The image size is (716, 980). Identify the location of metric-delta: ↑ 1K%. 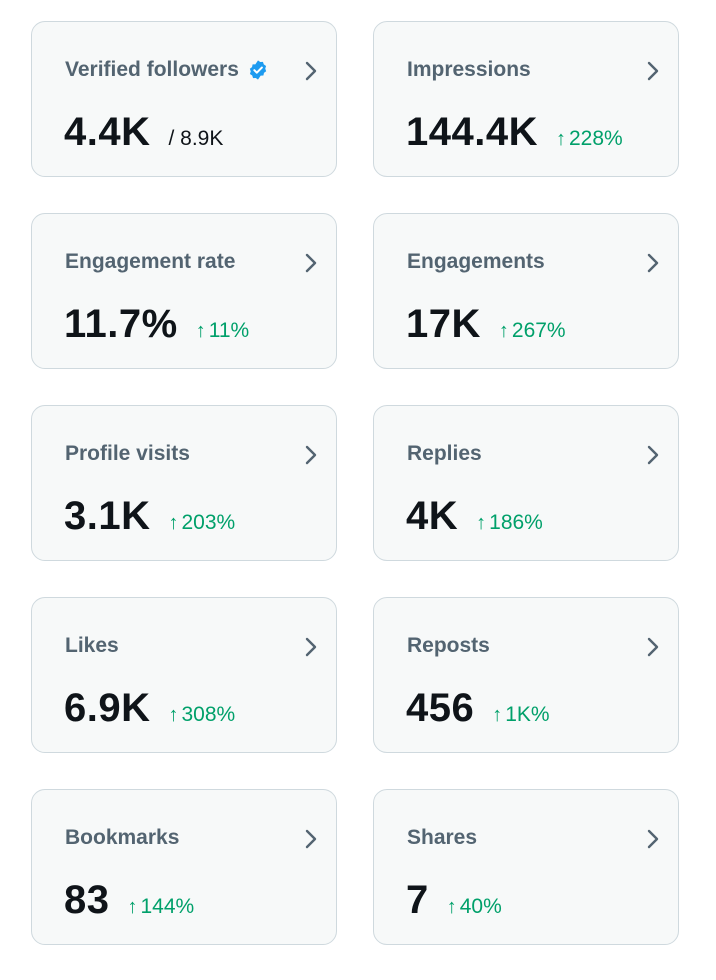
(520, 715).